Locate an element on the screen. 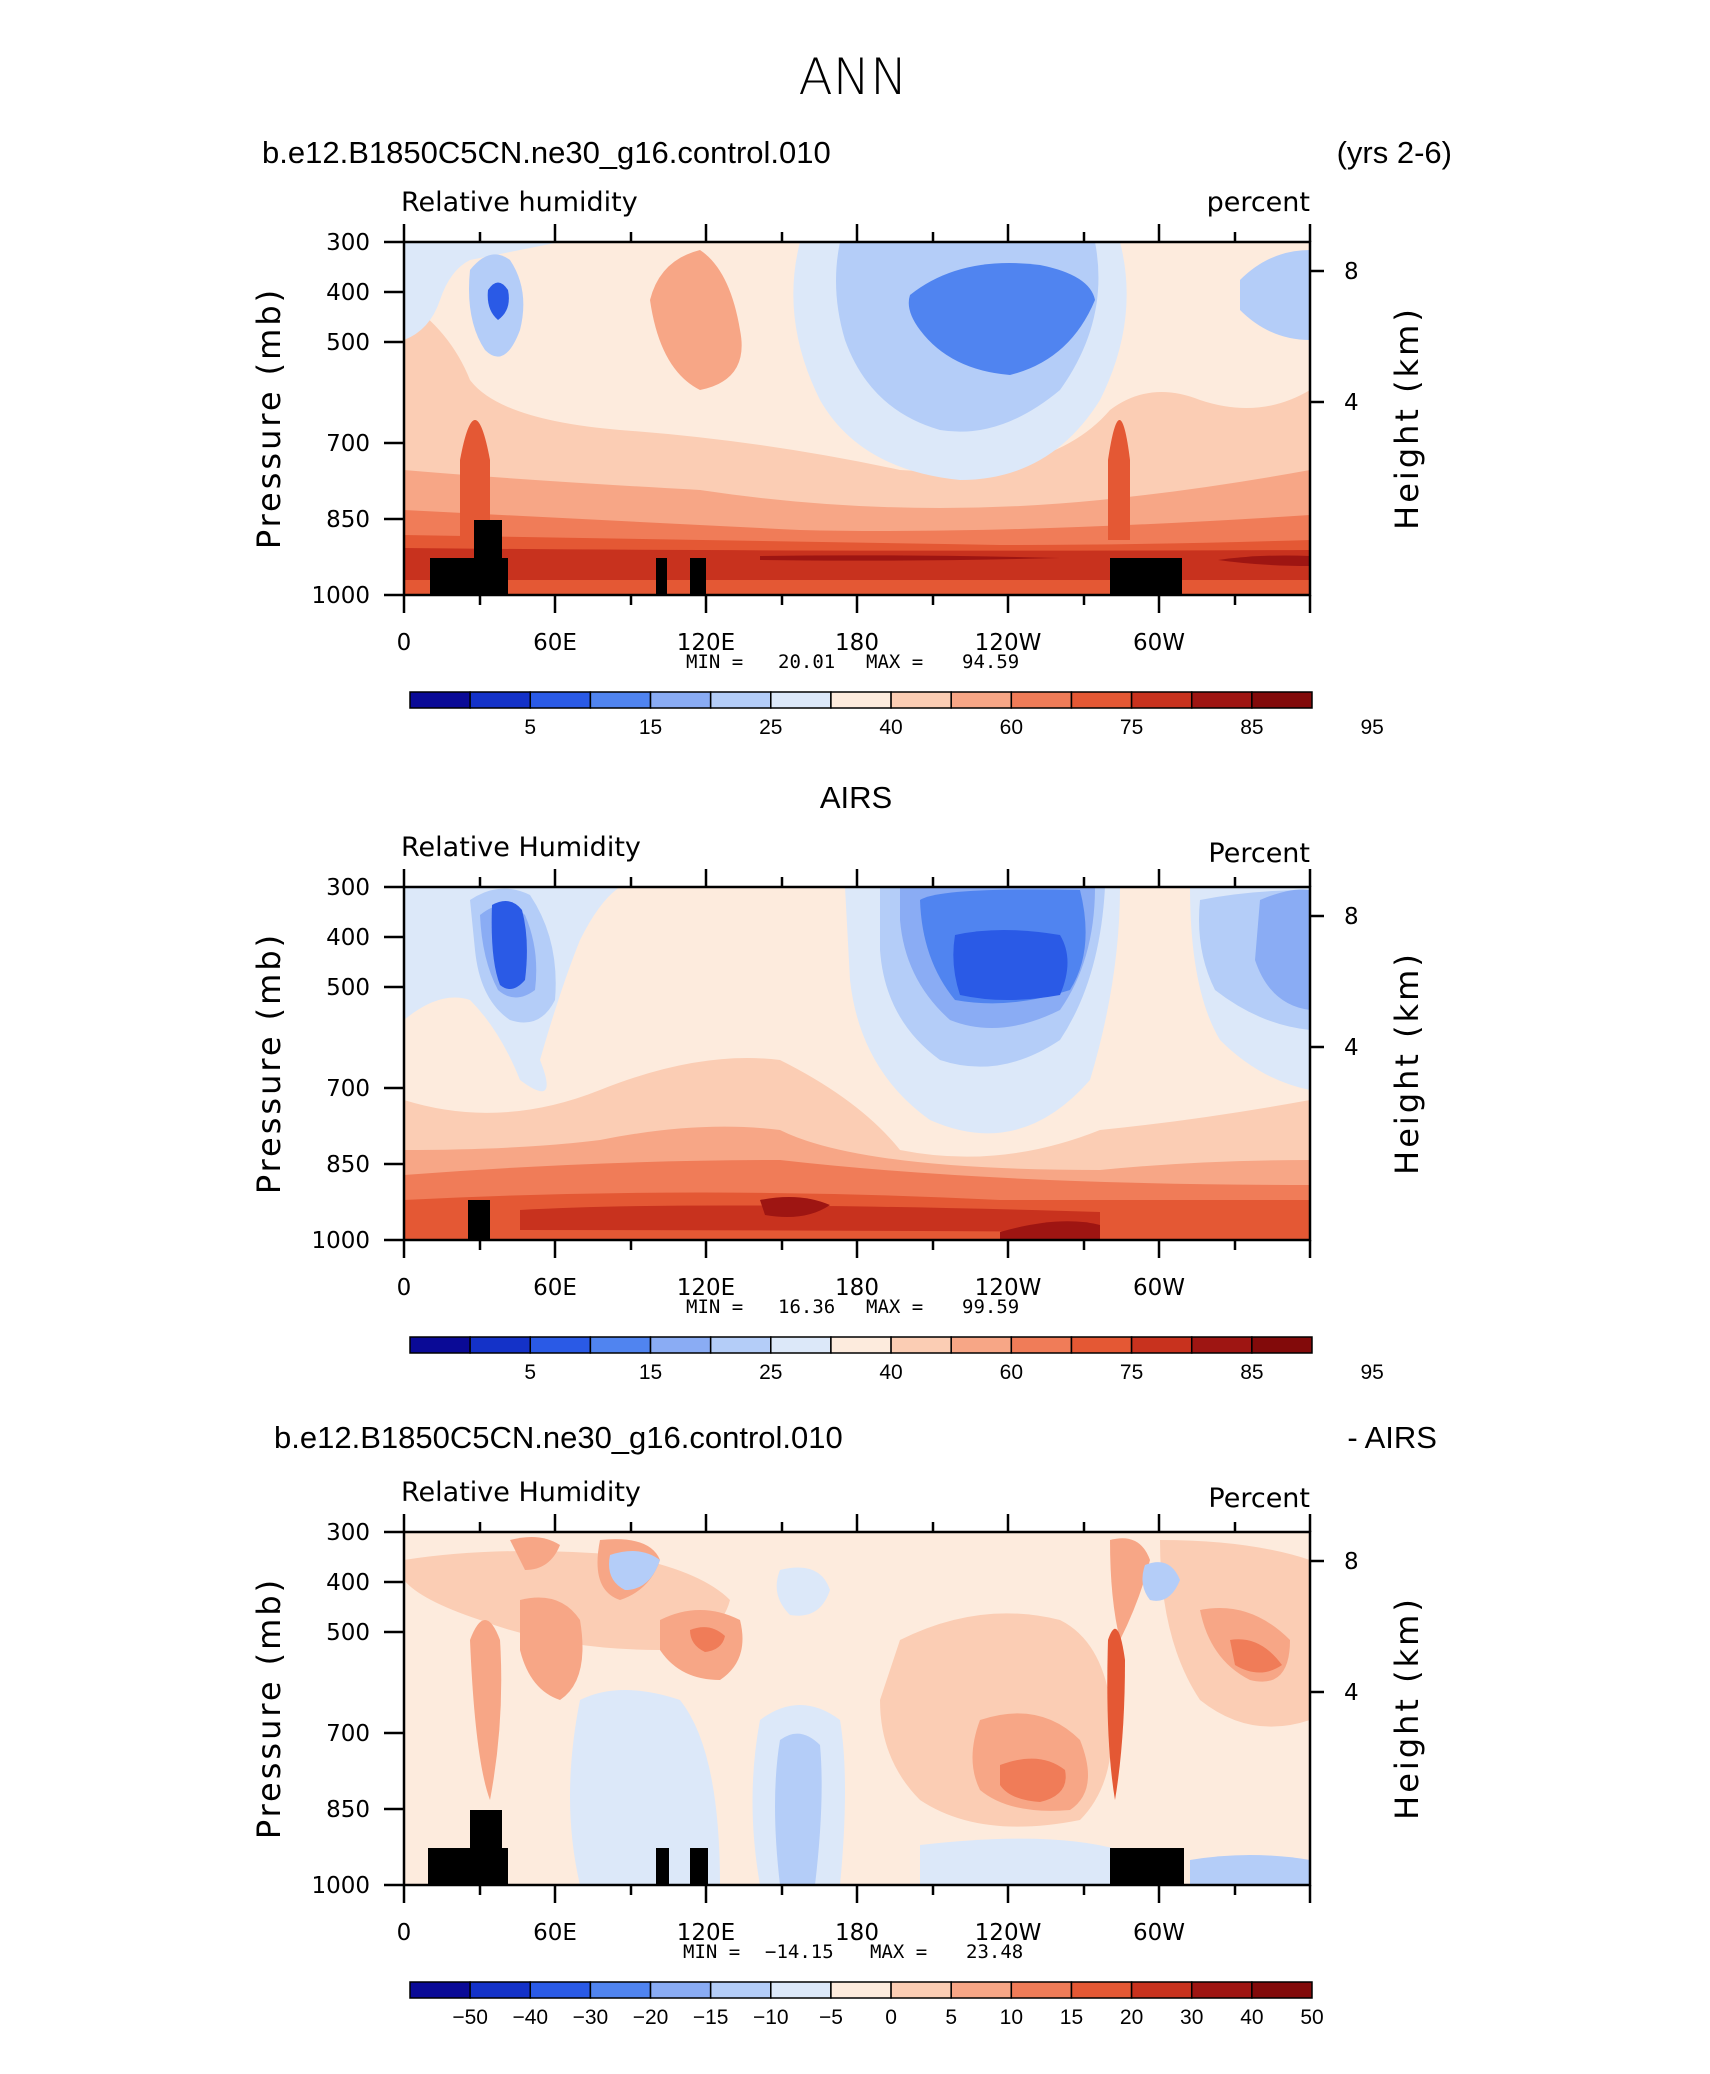 The image size is (1710, 2074). min-max-annotation: MIN = −14.15 MAX = 23.48 is located at coordinates (853, 1952).